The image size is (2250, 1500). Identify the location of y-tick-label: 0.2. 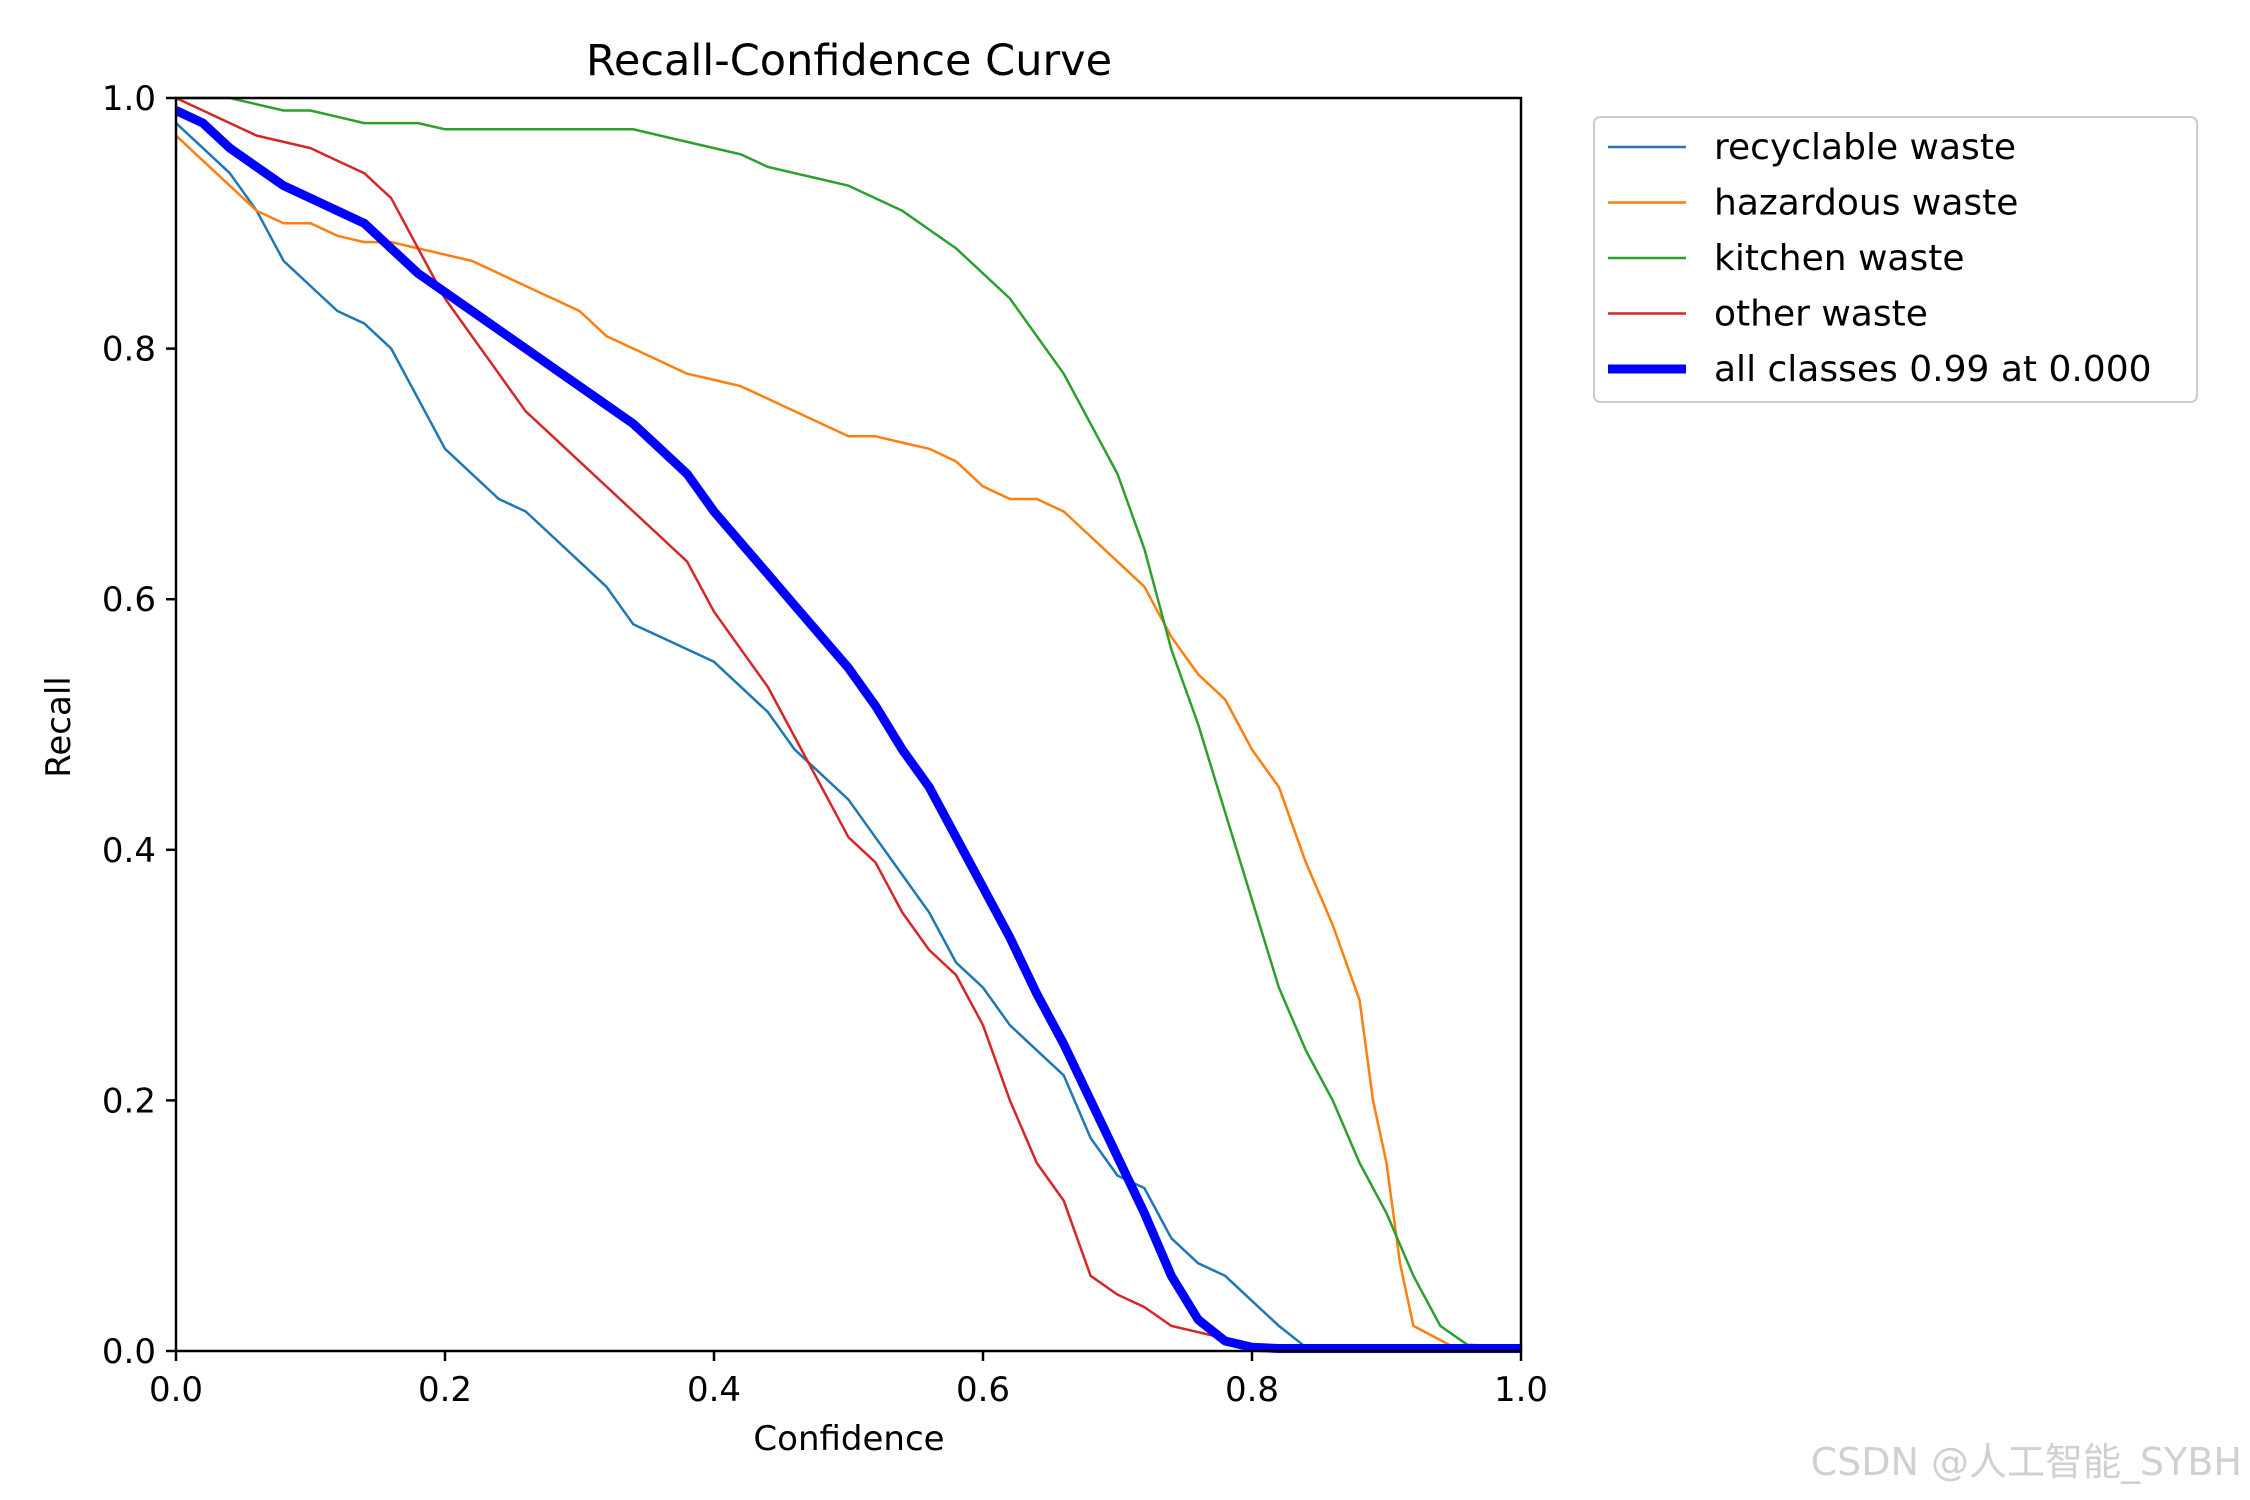
(129, 1101).